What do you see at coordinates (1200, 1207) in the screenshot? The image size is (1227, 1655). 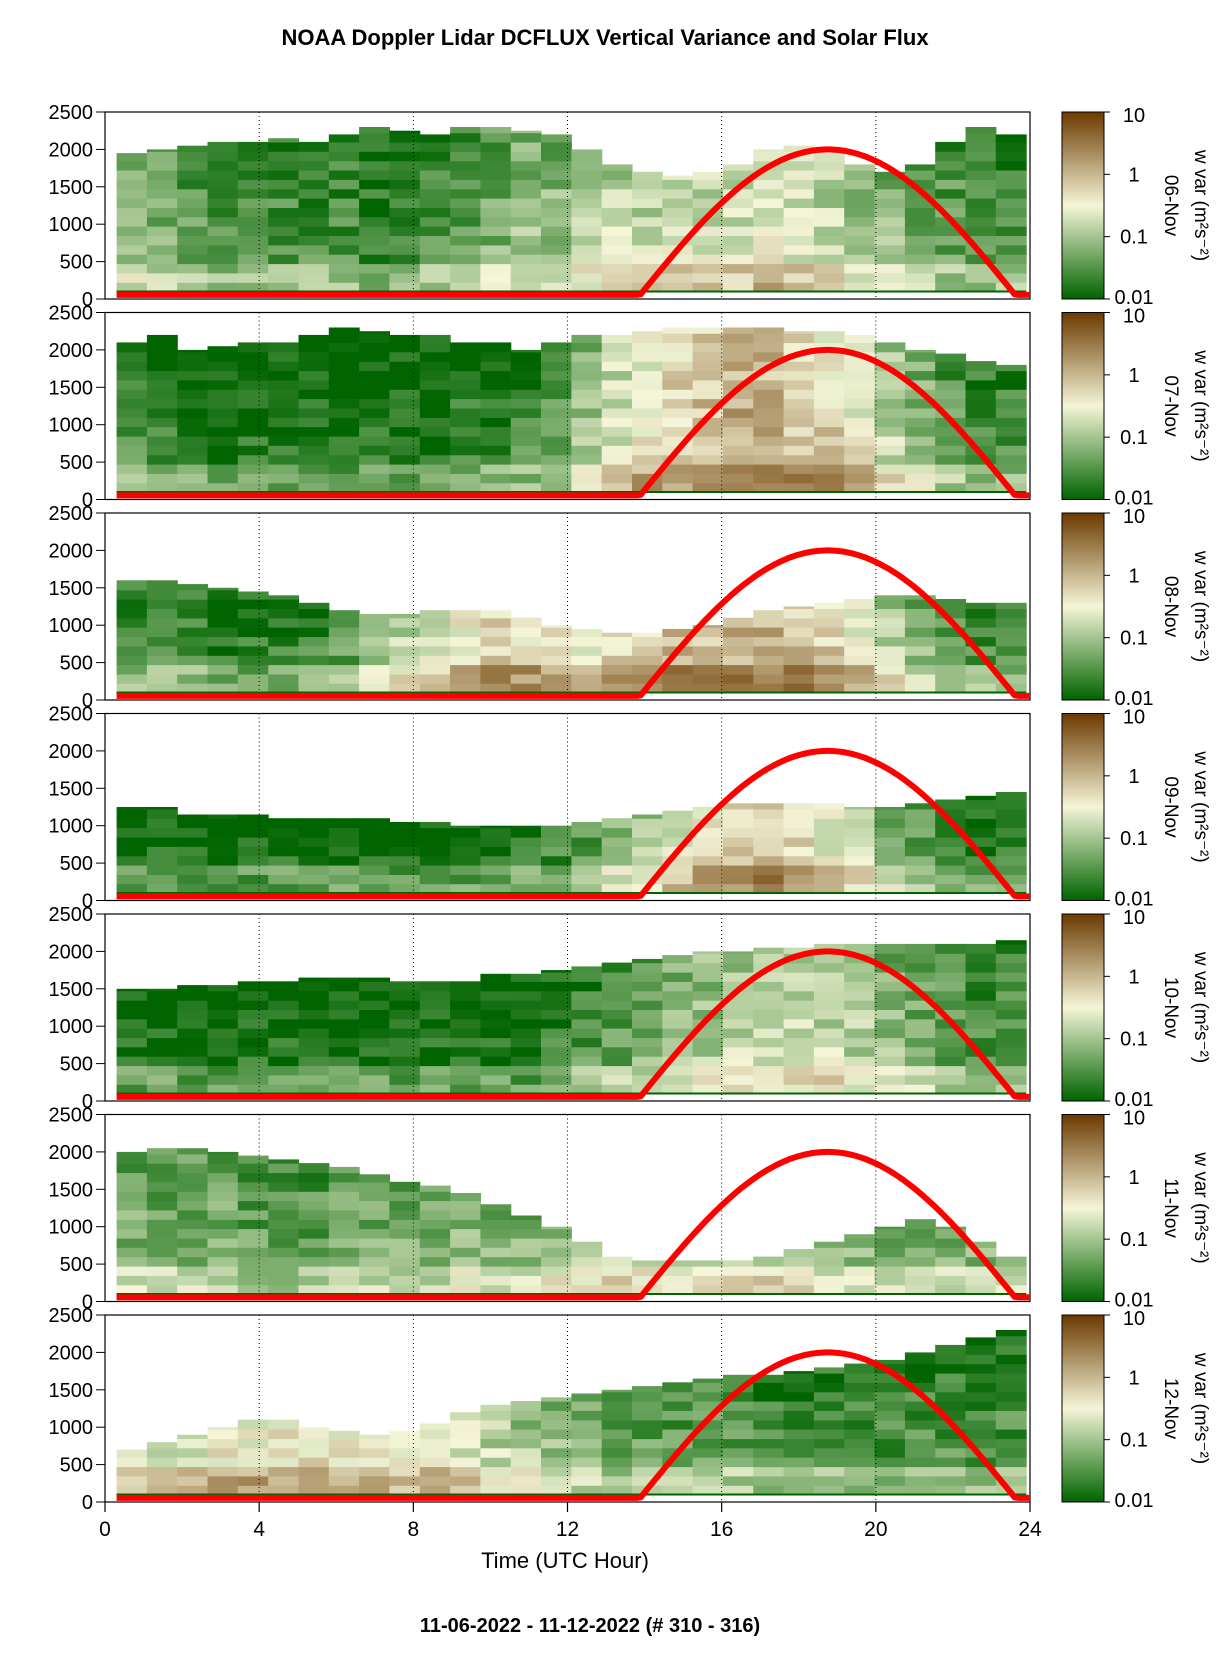 I see `colorbar-label: w var (m²s⁻²)` at bounding box center [1200, 1207].